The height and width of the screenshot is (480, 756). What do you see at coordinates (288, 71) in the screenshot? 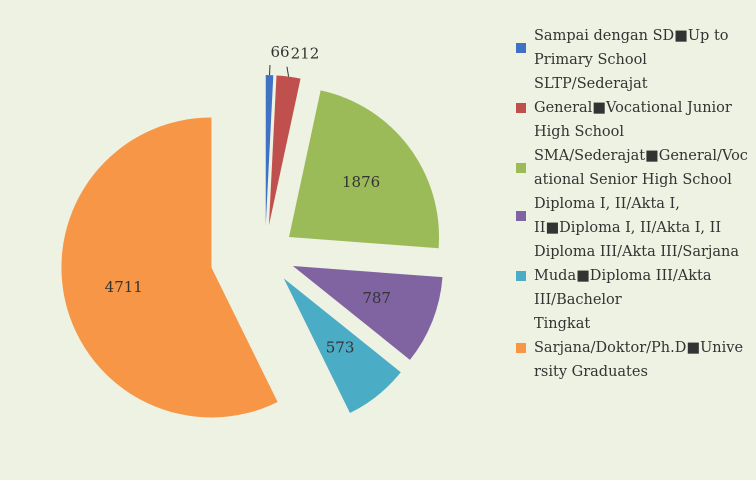
I see `leader-line` at bounding box center [288, 71].